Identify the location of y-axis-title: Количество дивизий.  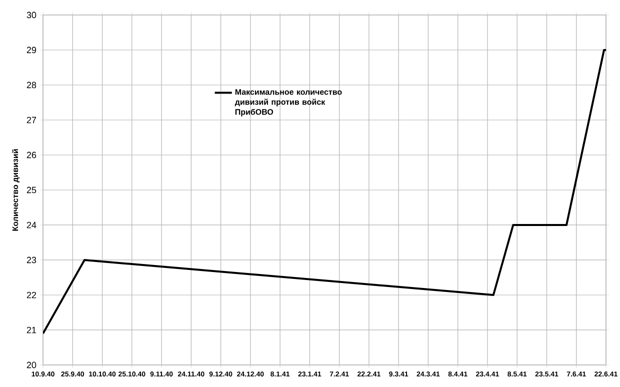
(16, 190).